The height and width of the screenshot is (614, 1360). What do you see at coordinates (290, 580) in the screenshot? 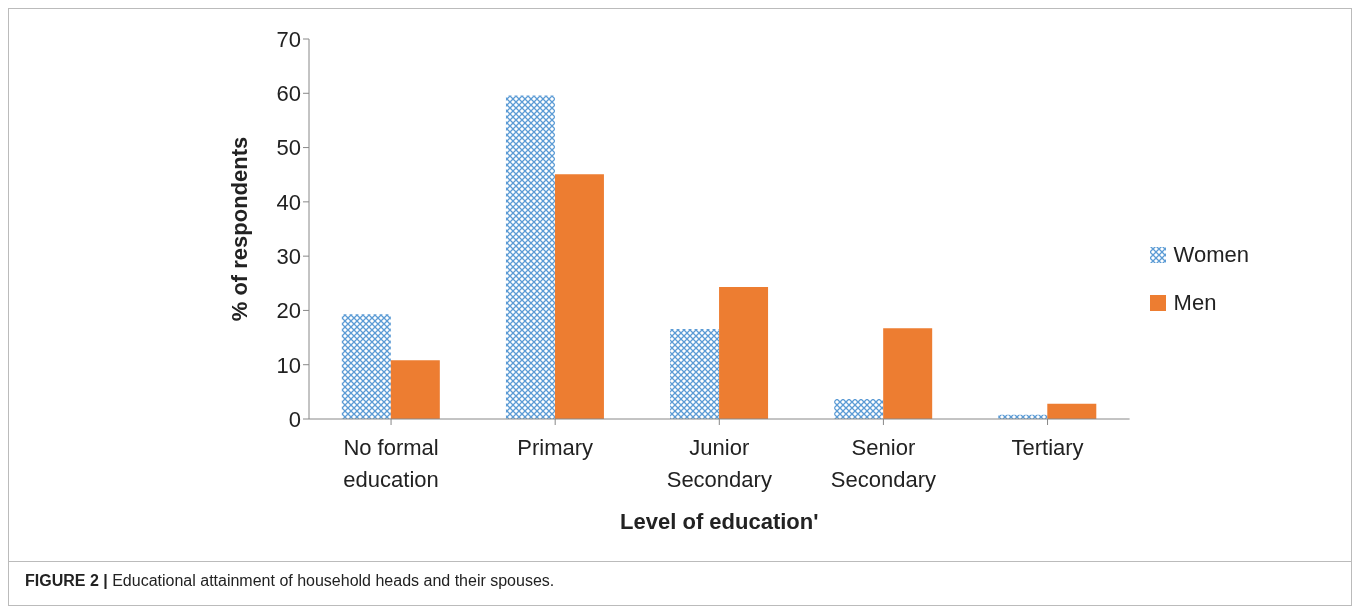
I see `caption: FIGURE 2 | Educational attainment of household heads and their spouses.` at bounding box center [290, 580].